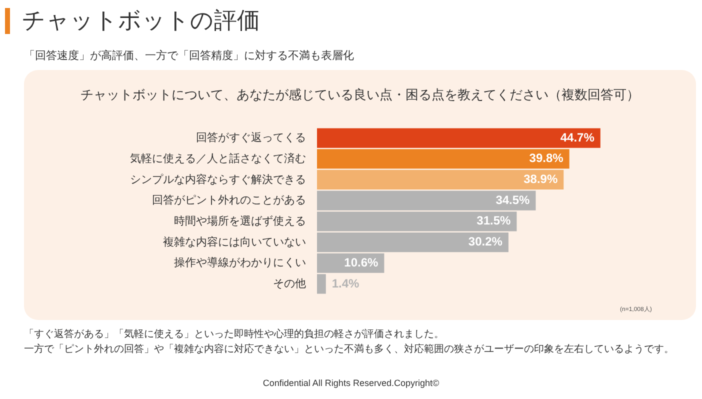 The height and width of the screenshot is (399, 702). Describe the element at coordinates (351, 383) in the screenshot. I see `text: Confidential All Rights Reserved.Copyright©` at that location.